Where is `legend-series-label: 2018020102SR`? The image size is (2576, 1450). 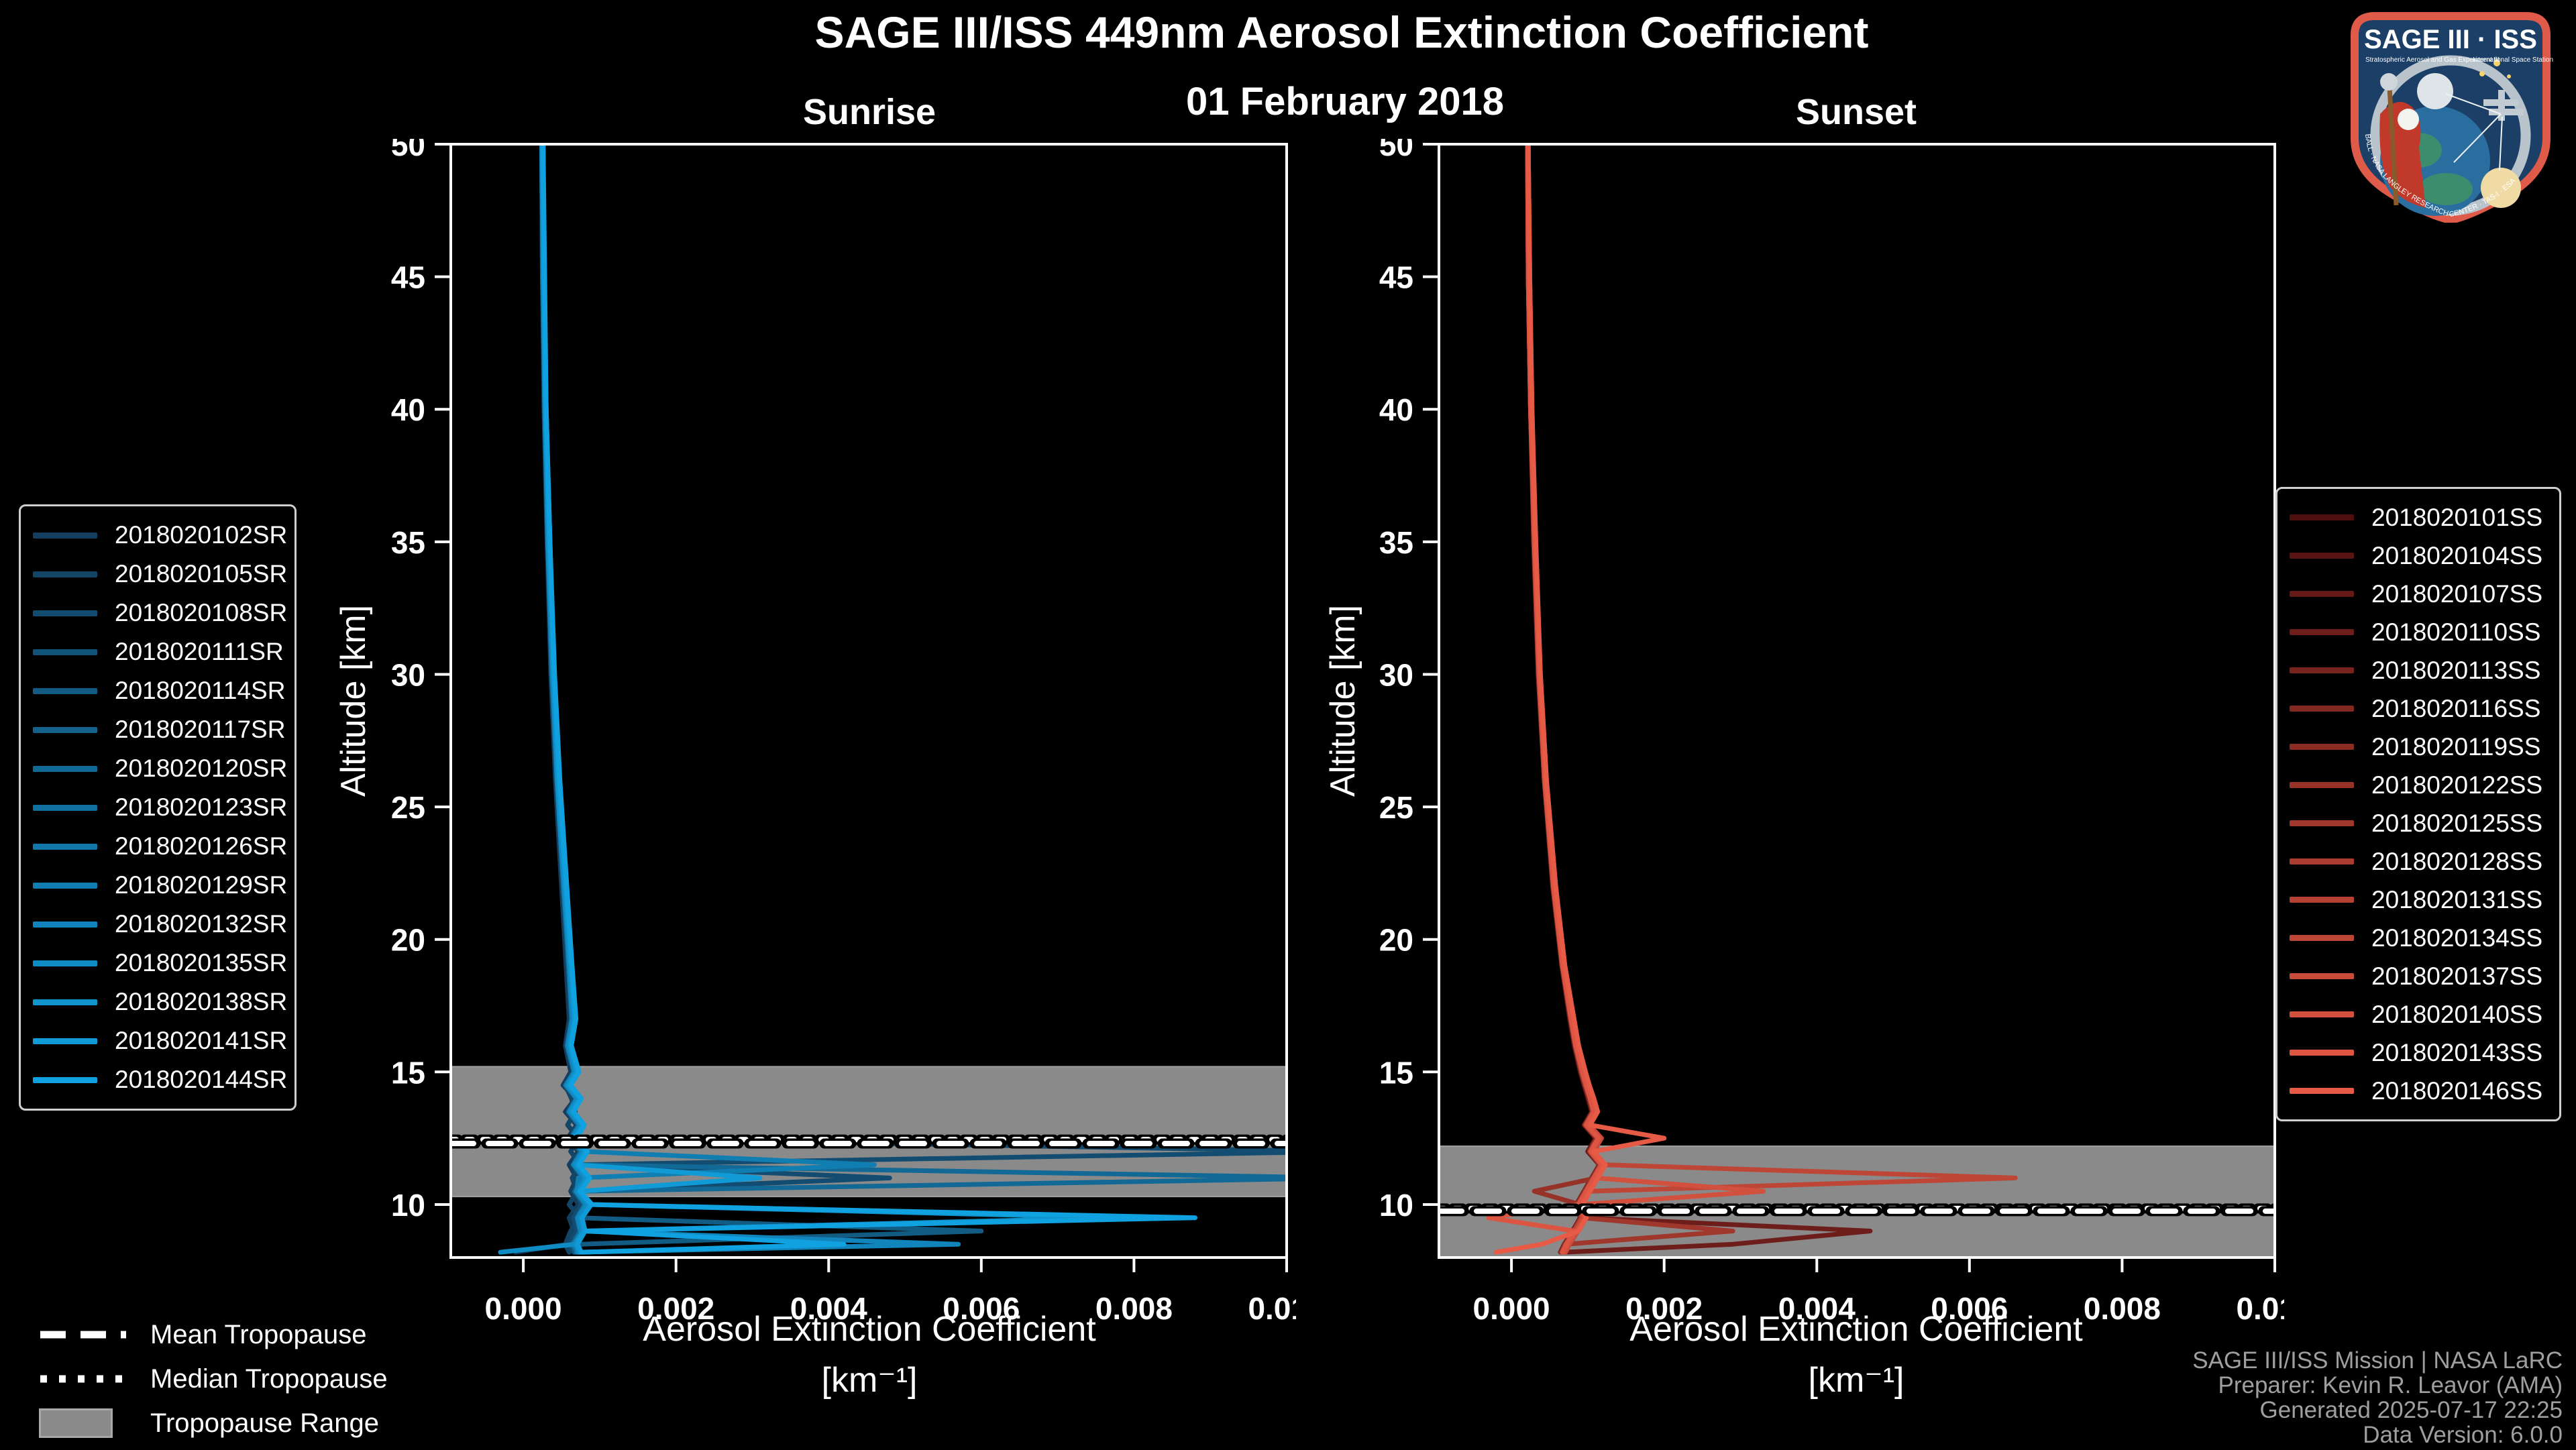
legend-series-label: 2018020102SR is located at coordinates (201, 535).